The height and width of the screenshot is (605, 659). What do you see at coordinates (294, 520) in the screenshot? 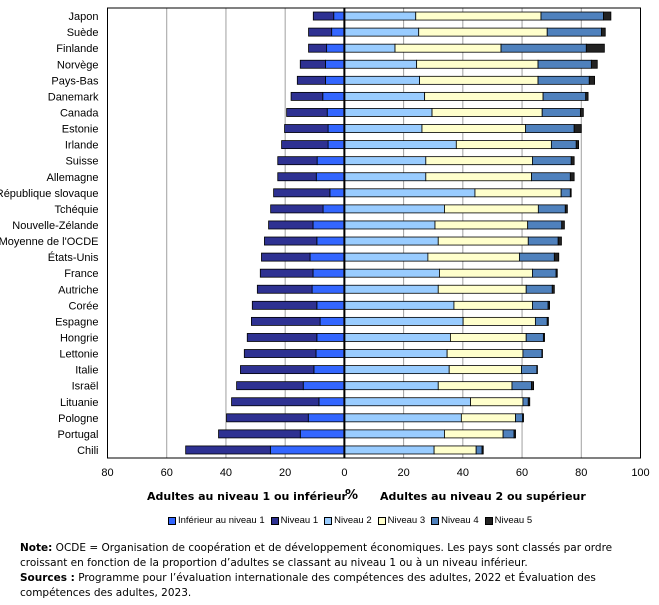
I see `legend-item: Niveau 1` at bounding box center [294, 520].